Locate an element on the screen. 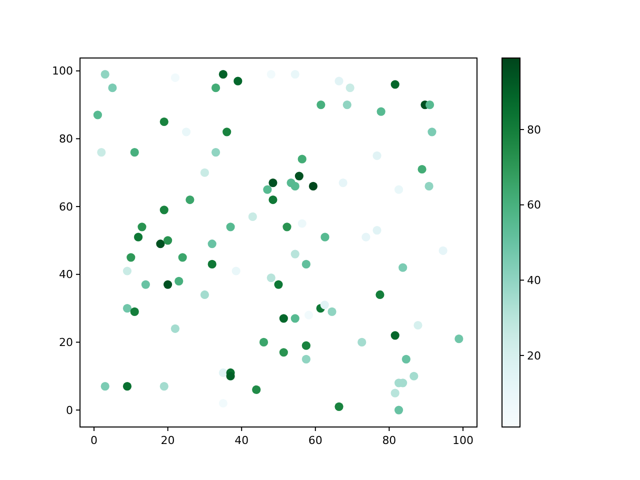  color-bar-label: 60 is located at coordinates (534, 205).